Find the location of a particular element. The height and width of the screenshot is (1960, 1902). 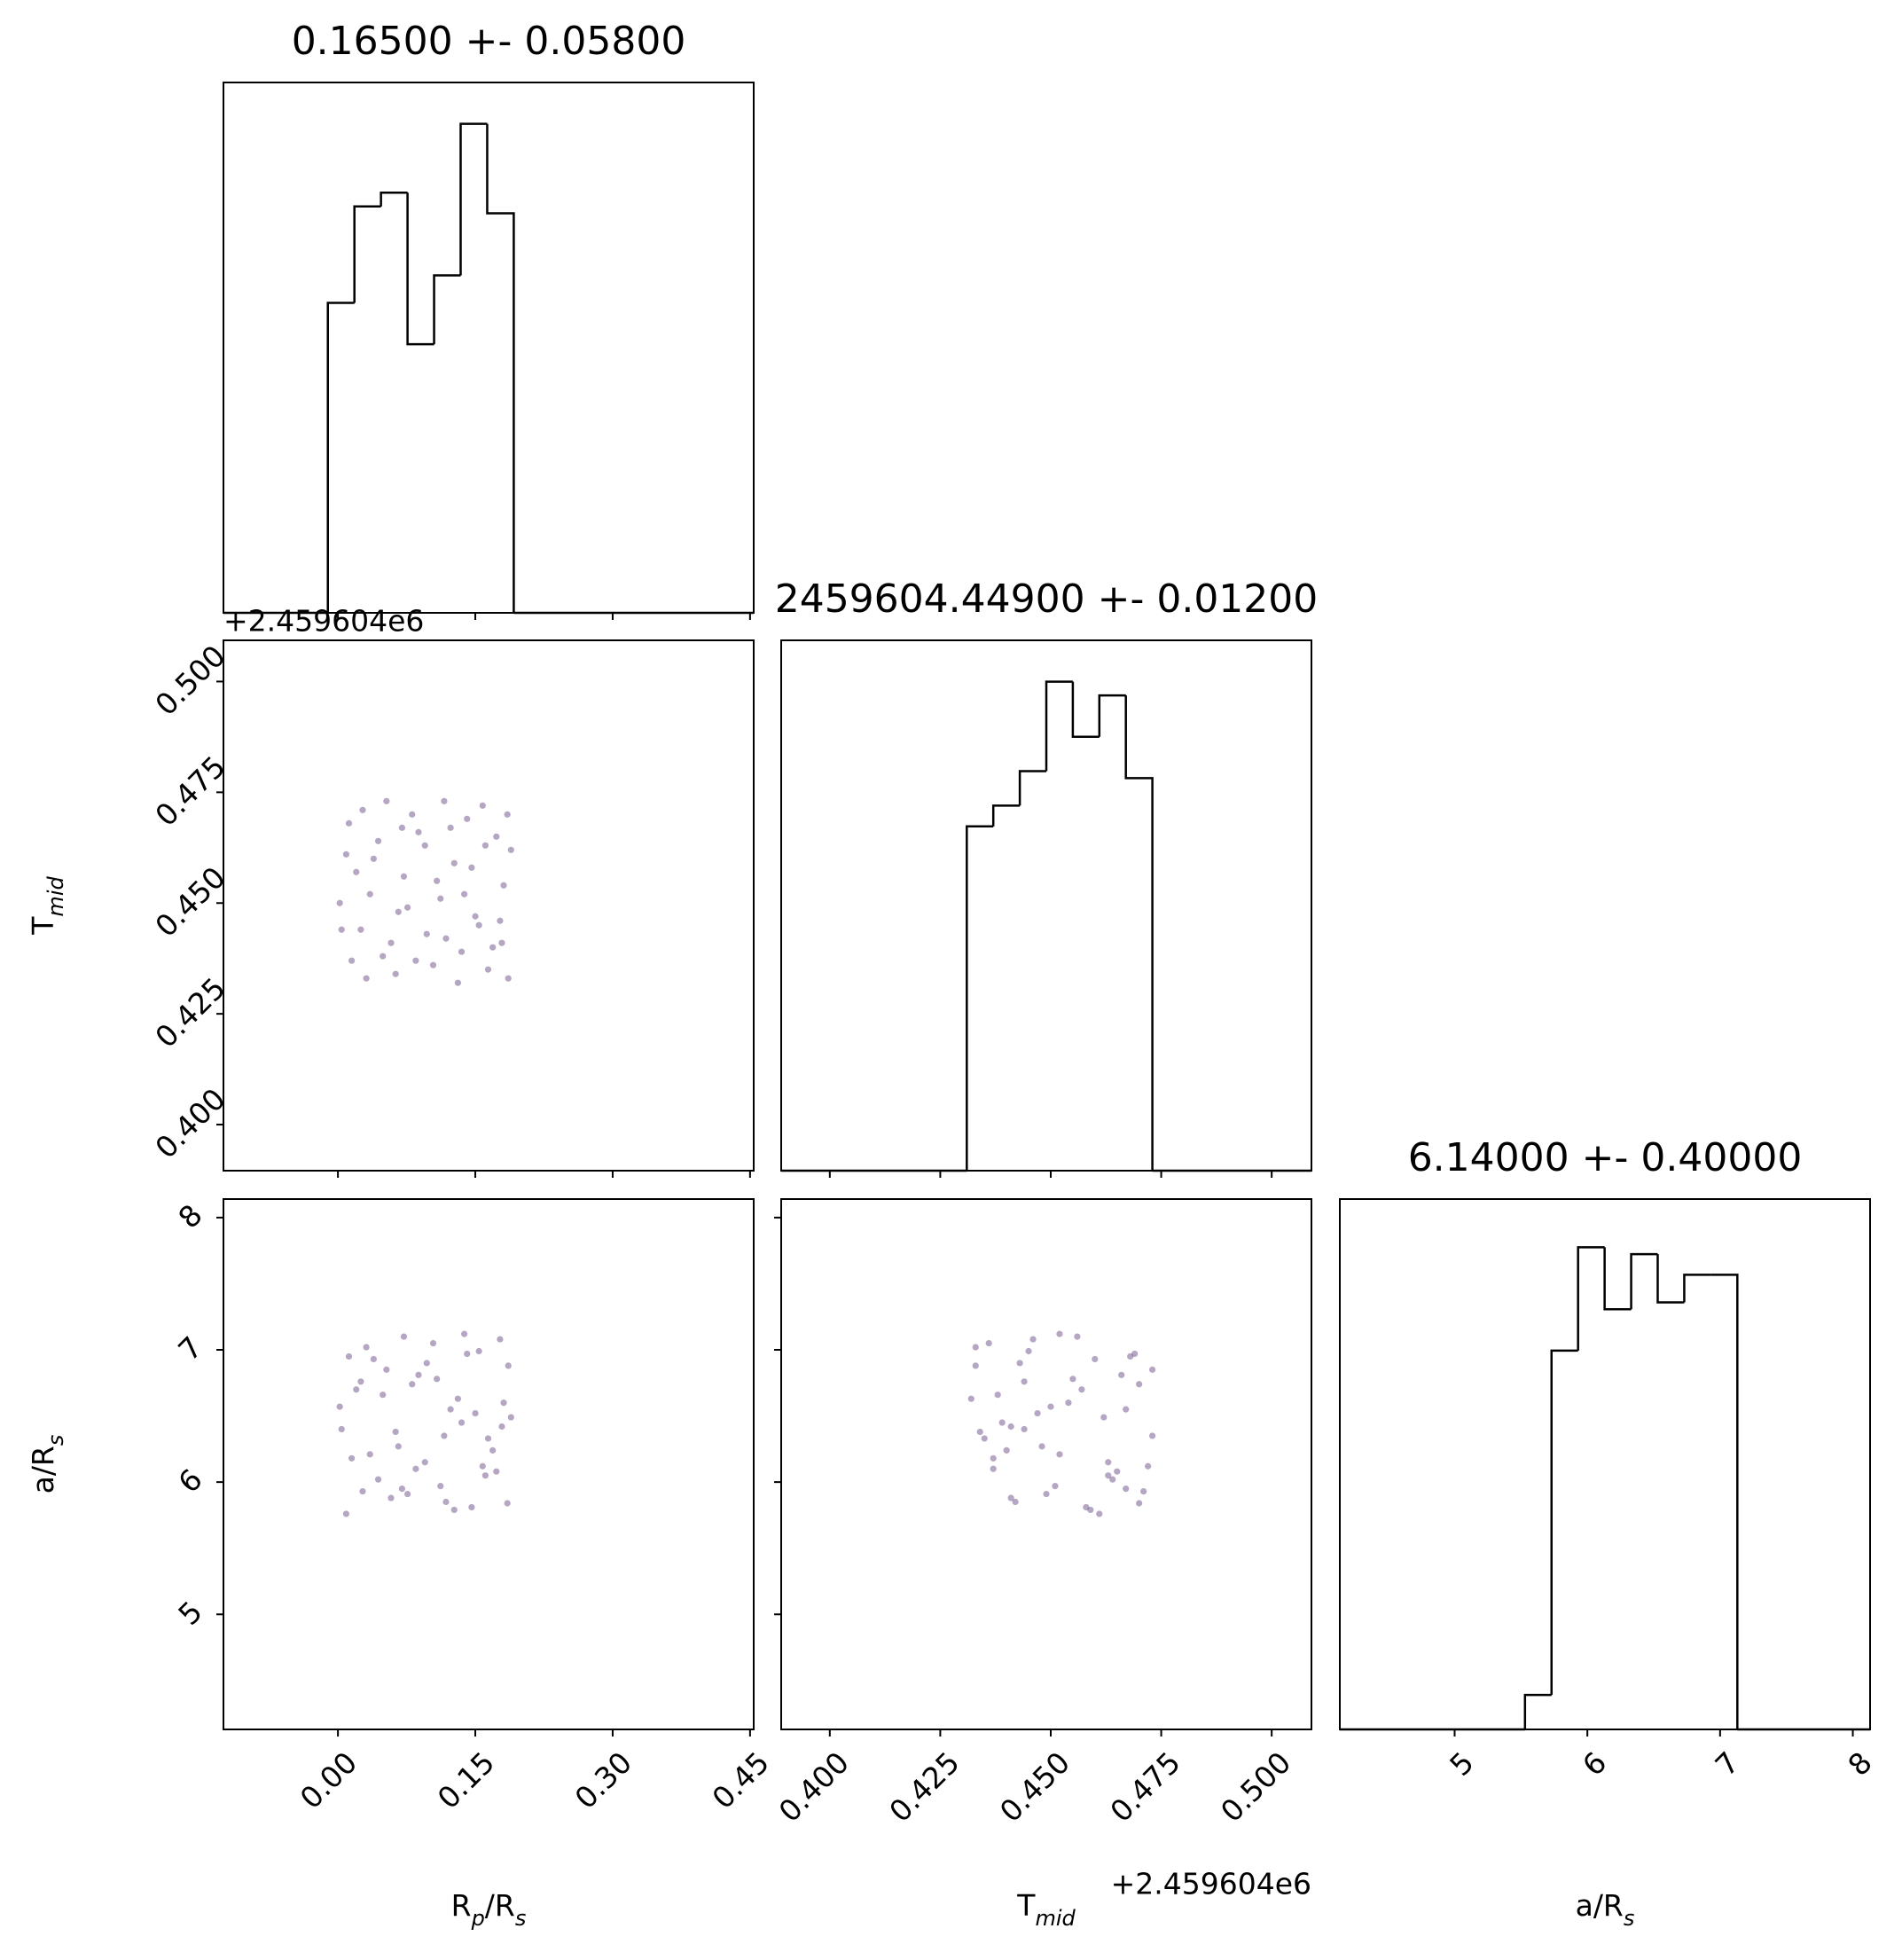

y-tick-label: 5 is located at coordinates (190, 1613).